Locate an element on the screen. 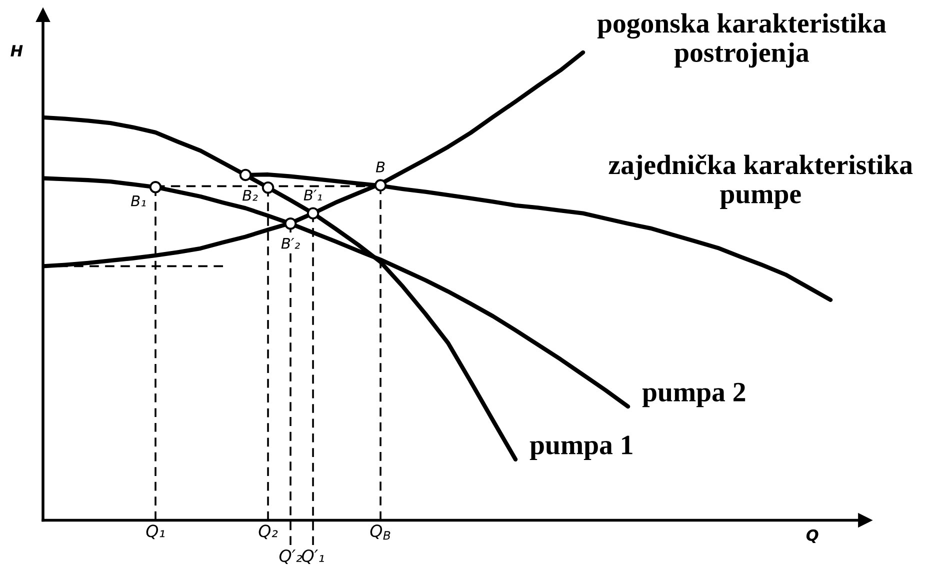 This screenshot has height=575, width=927. annotation: B is located at coordinates (380, 167).